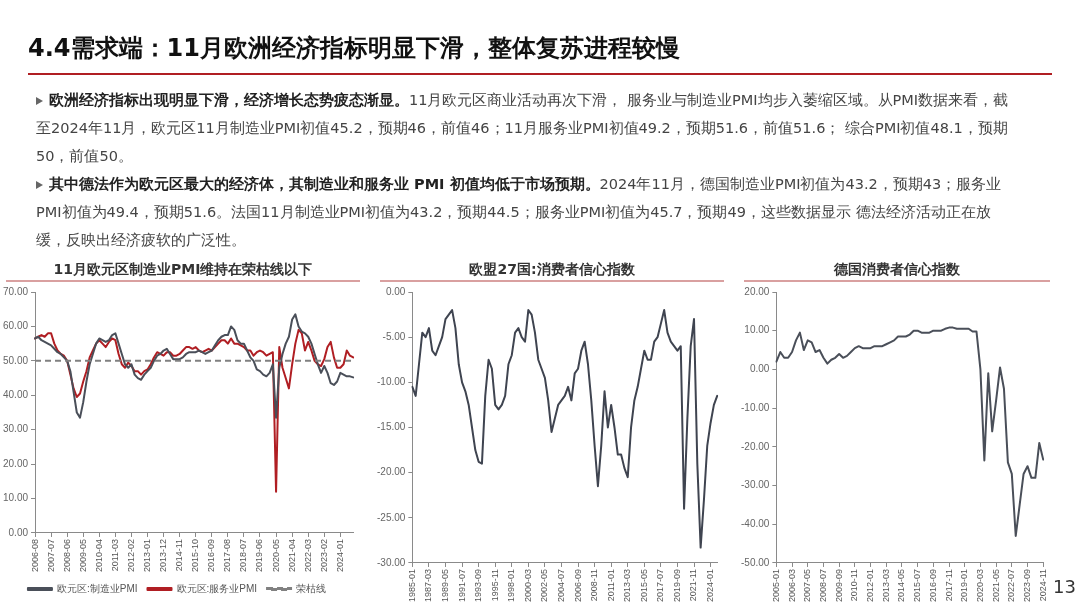 The image size is (1080, 608). I want to click on x-tick-label: 2017-11, so click(948, 585).